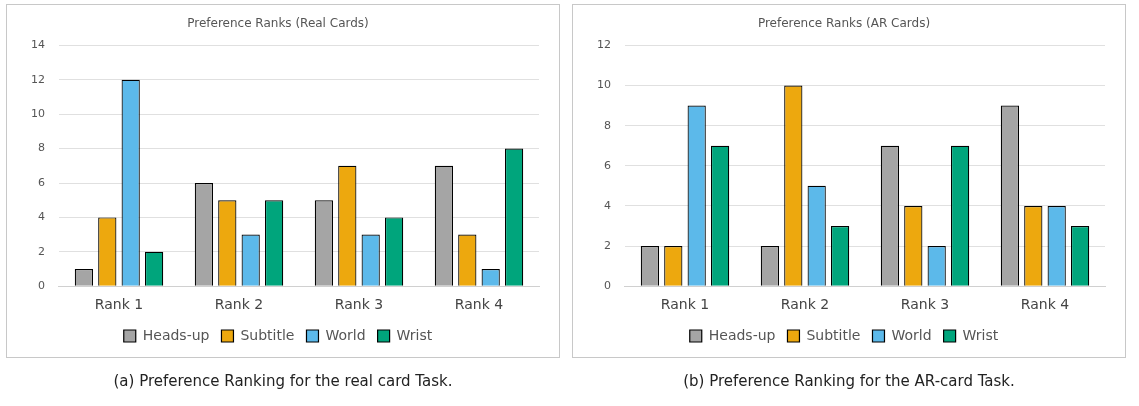 The height and width of the screenshot is (406, 1139). Describe the element at coordinates (278, 23) in the screenshot. I see `chart-title: Preference Ranks (Real Cards)` at that location.